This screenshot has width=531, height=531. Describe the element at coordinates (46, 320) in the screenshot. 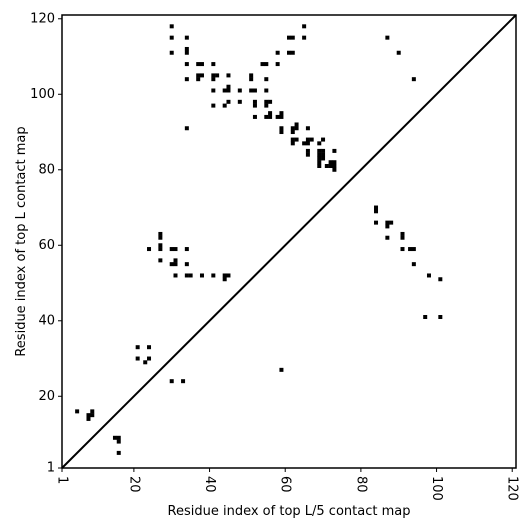

I see `y-tick-label: 40` at that location.